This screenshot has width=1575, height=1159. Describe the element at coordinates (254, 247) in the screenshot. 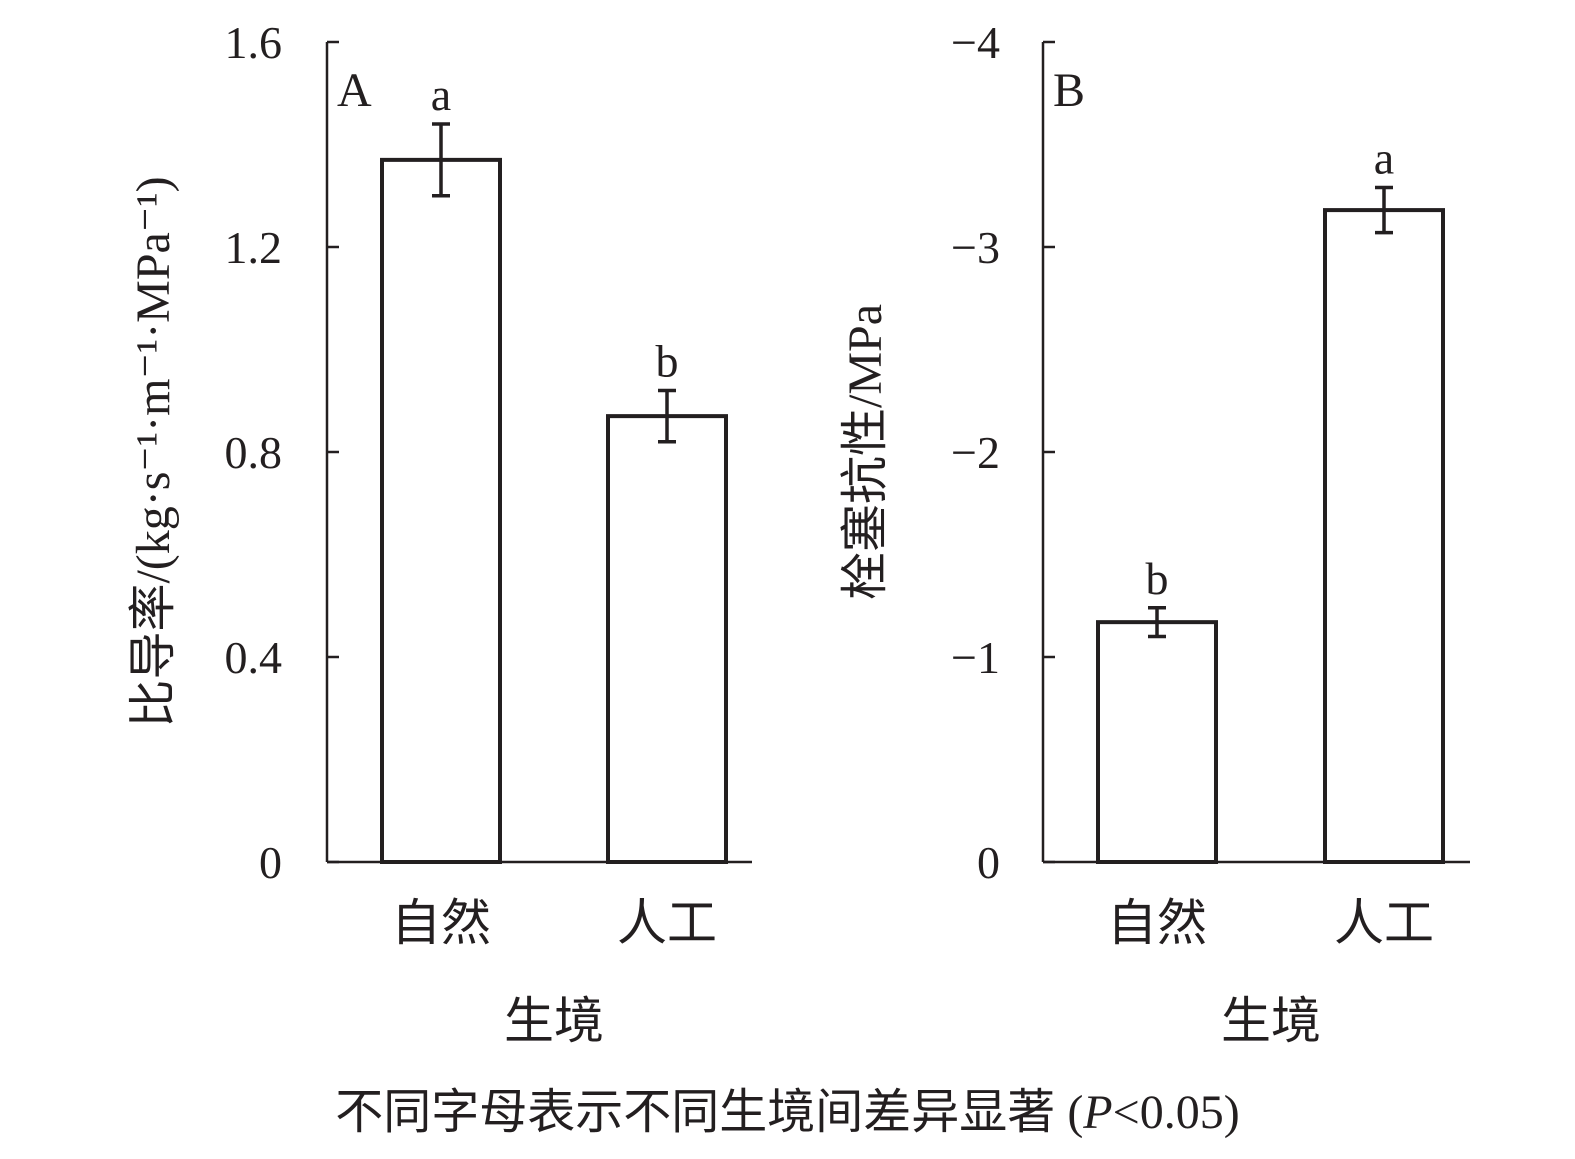

I see `panel-a-y-tick-label: 1.2` at that location.